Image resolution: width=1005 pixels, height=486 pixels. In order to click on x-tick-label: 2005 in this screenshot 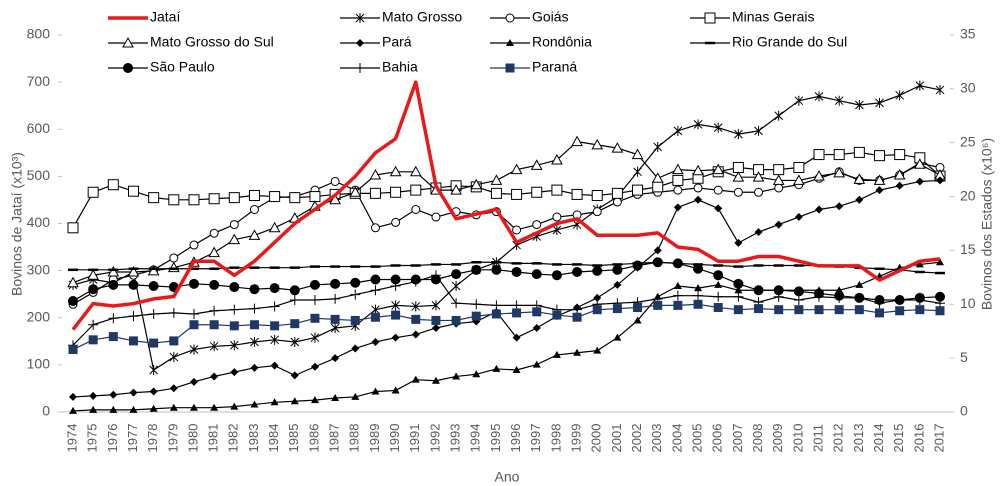, I will do `click(696, 438)`.